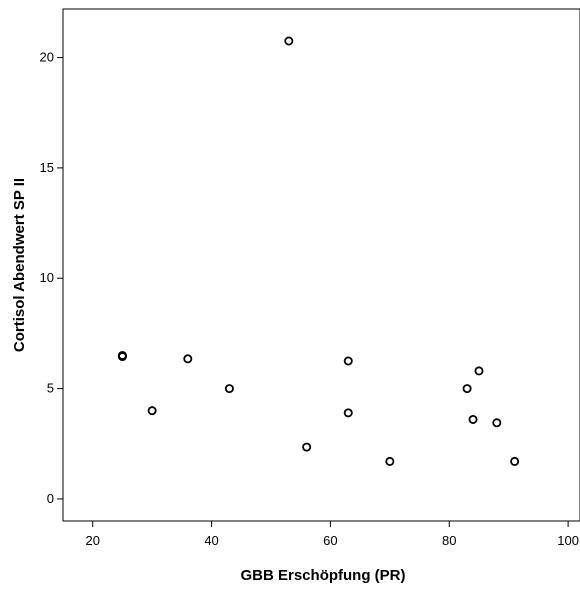  I want to click on x-axis-title: GBB Erschöpfung (PR), so click(323, 575).